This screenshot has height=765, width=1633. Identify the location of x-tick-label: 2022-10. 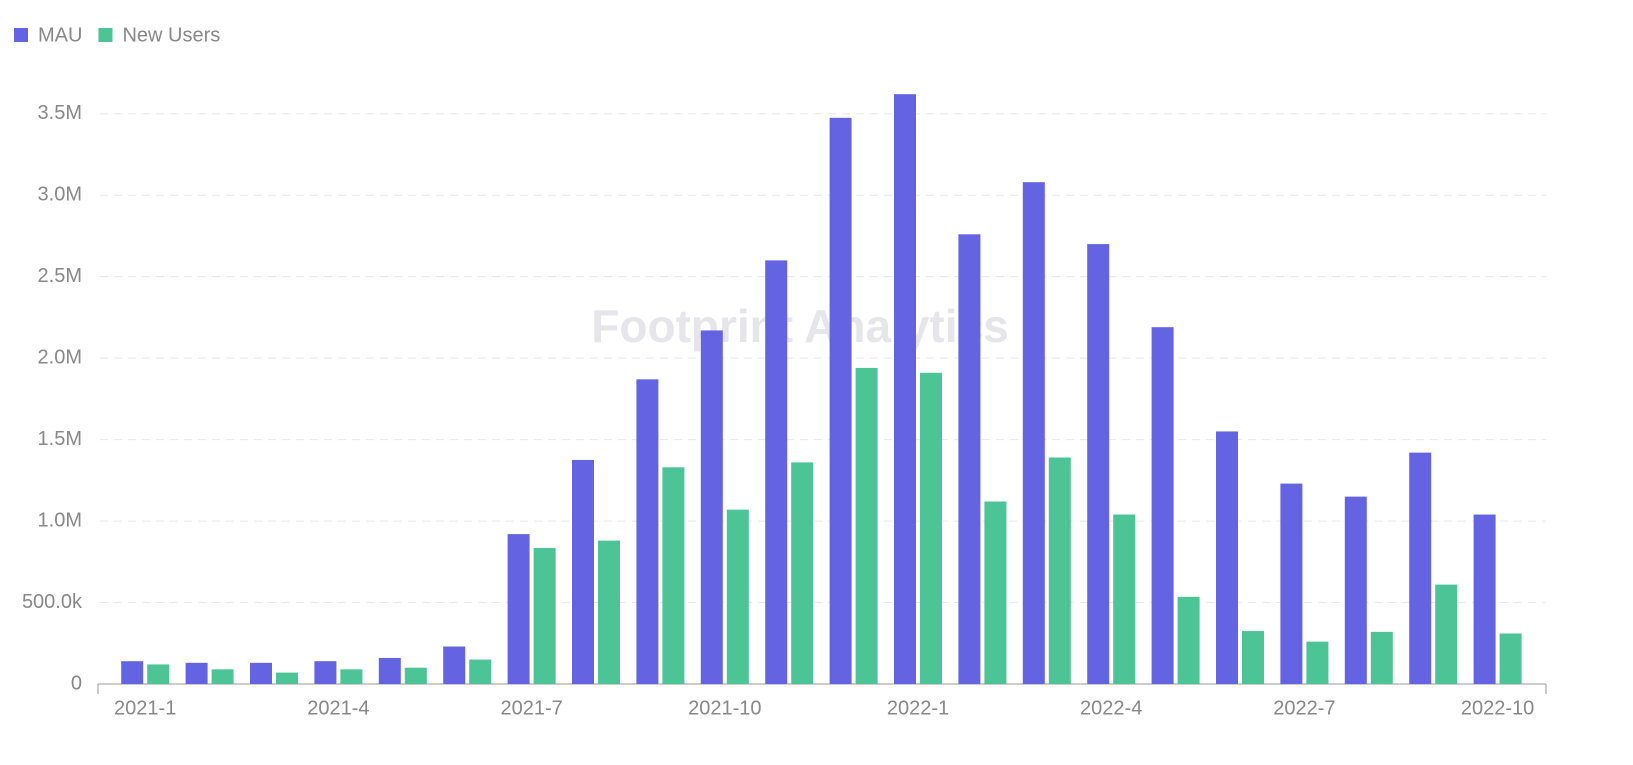
(1497, 708).